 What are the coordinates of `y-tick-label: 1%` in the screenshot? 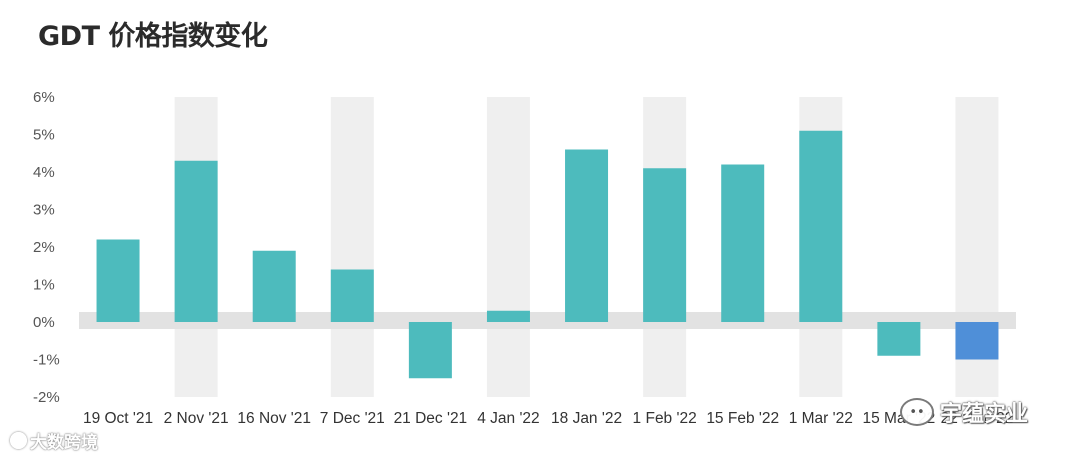 It's located at (44, 285).